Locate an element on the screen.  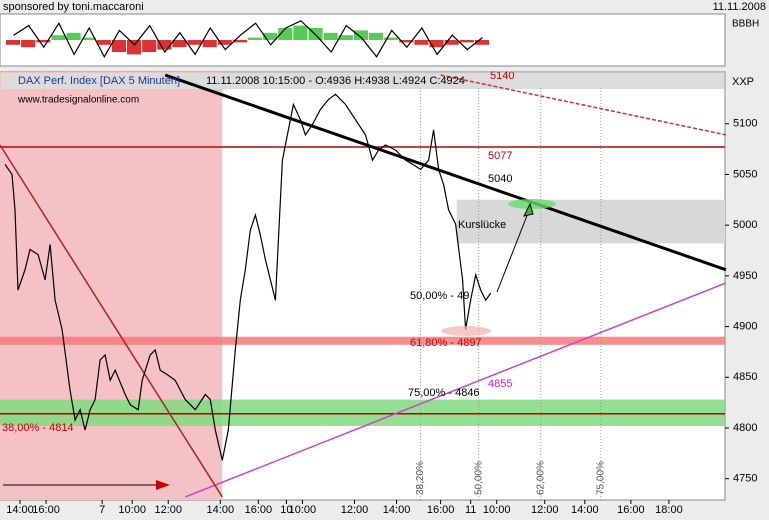
annotation: 75,00% - 4846 is located at coordinates (444, 393).